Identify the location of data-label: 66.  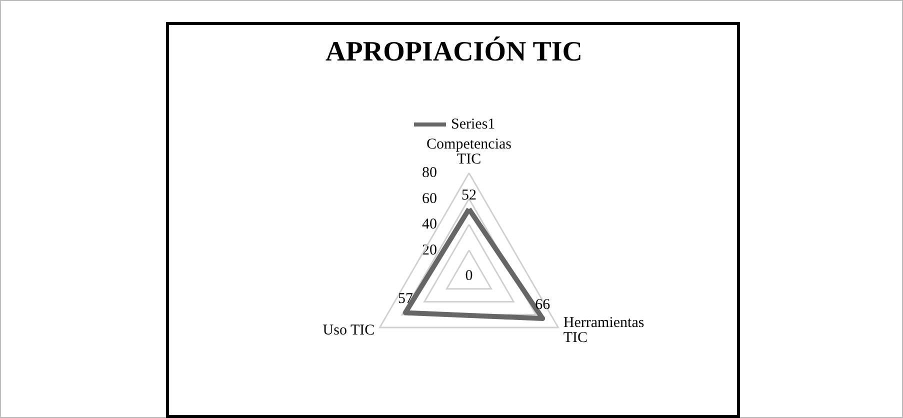
(543, 304).